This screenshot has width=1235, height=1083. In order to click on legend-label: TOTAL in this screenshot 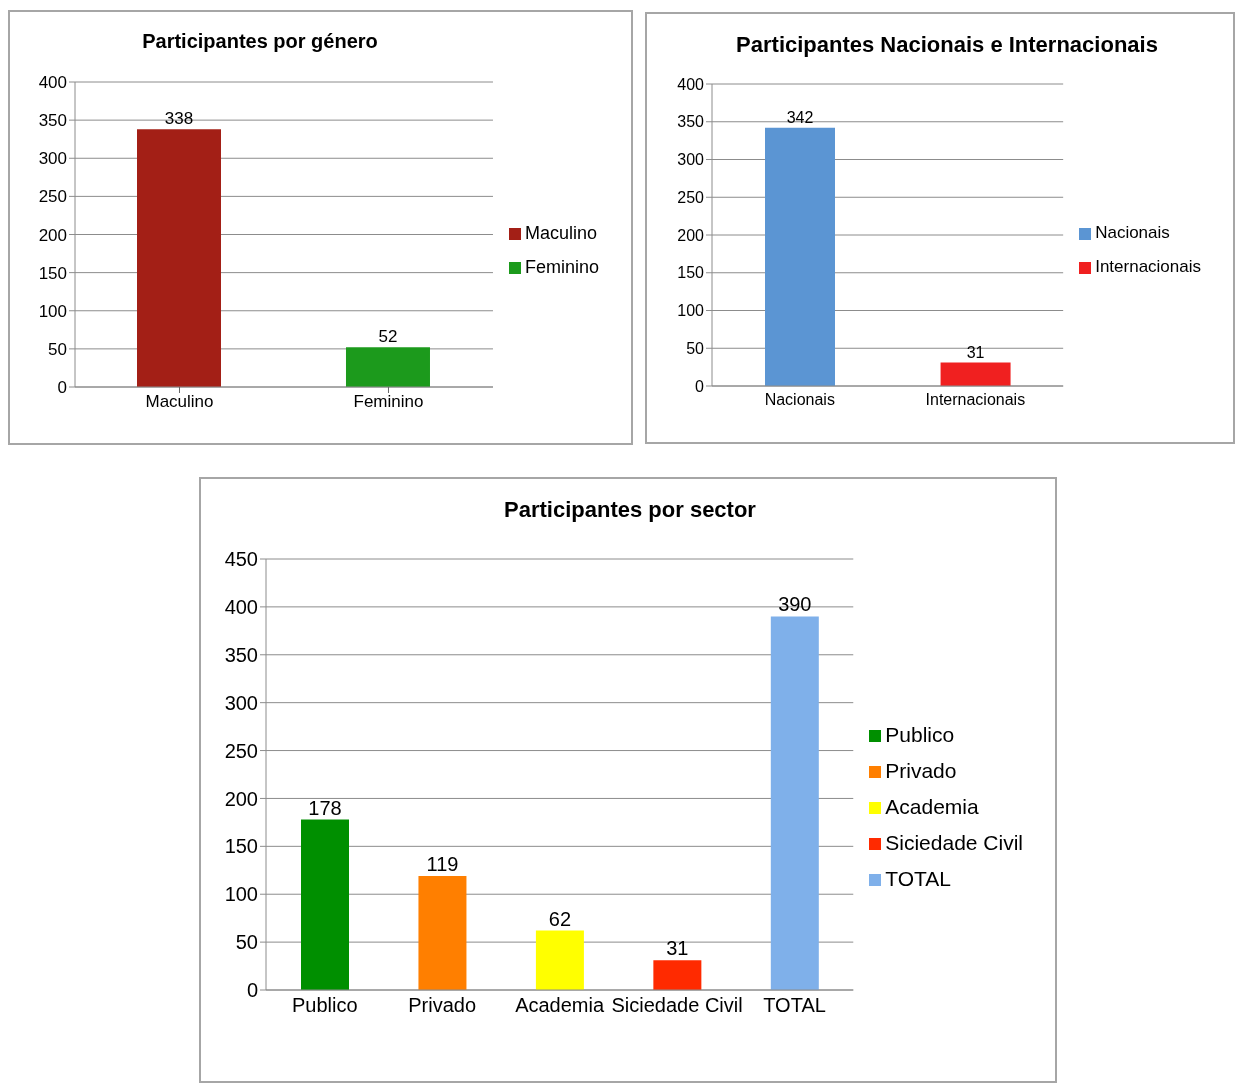, I will do `click(918, 878)`.